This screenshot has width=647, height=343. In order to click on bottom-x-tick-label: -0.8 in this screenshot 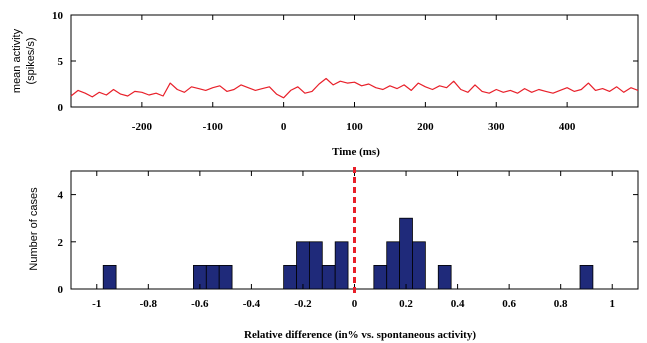, I will do `click(149, 304)`.